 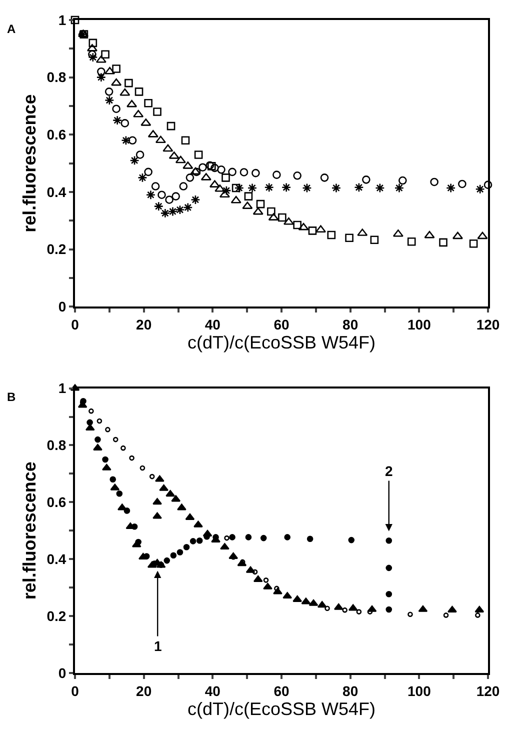 What do you see at coordinates (389, 471) in the screenshot?
I see `annotation: 2` at bounding box center [389, 471].